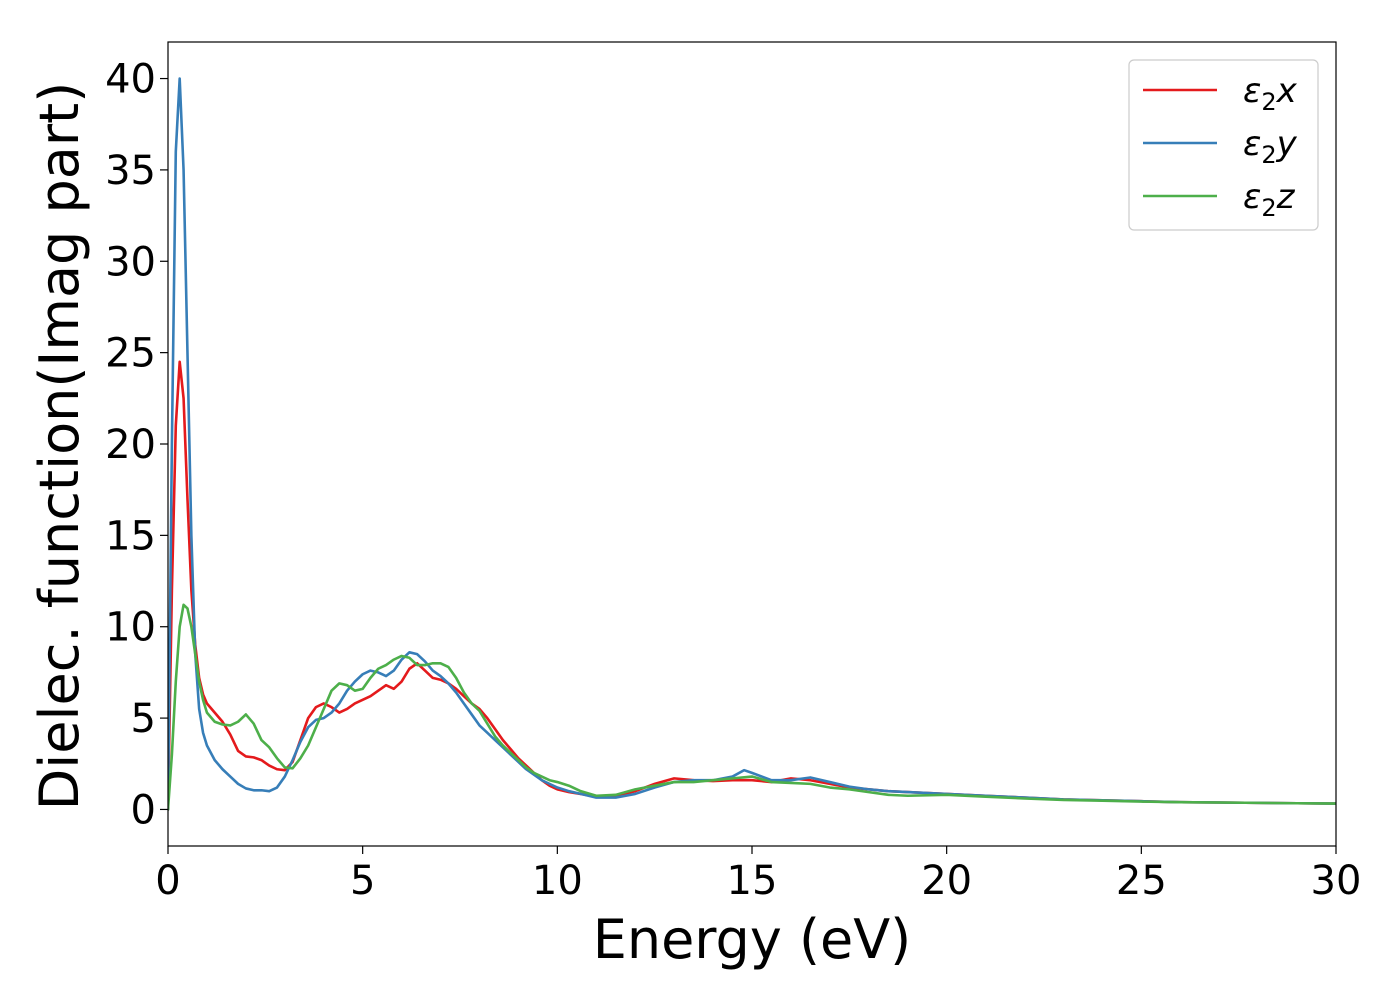 This screenshot has height=1004, width=1400. I want to click on x-tick-label: 15, so click(752, 881).